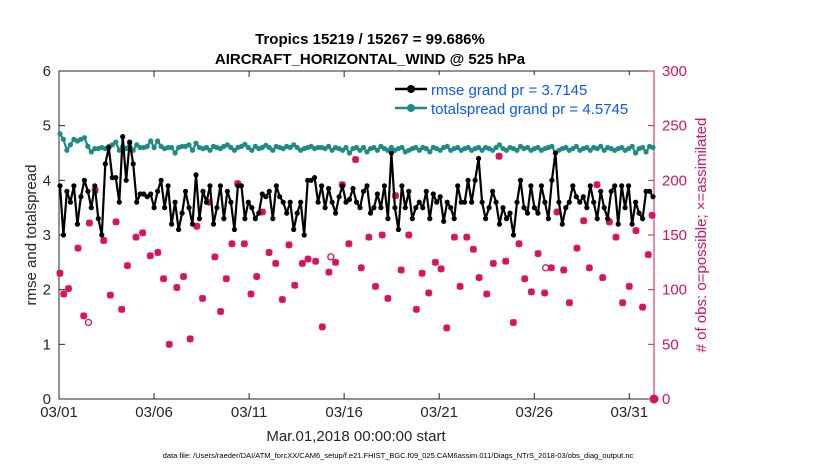  What do you see at coordinates (670, 344) in the screenshot?
I see `y2-tick-label: 50` at bounding box center [670, 344].